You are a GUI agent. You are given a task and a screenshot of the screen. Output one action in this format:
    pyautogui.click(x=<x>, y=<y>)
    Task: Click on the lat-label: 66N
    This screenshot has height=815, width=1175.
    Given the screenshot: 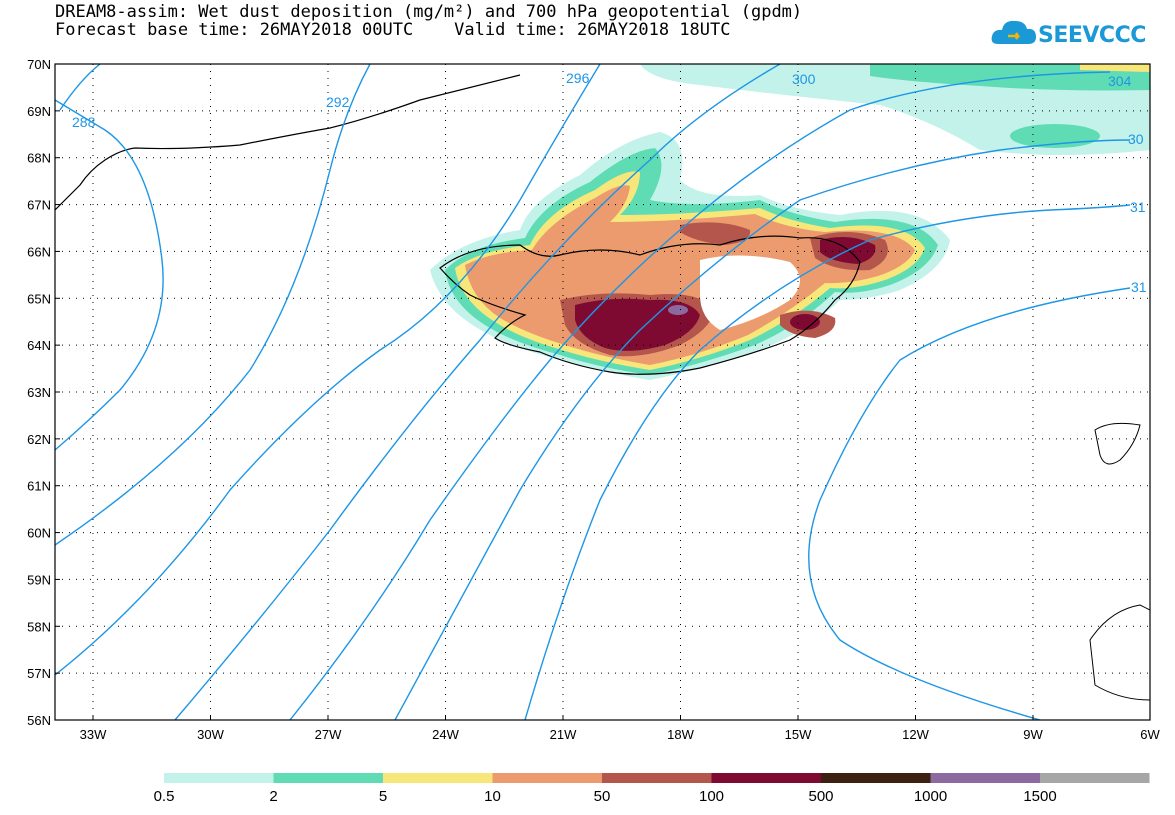 What is the action you would take?
    pyautogui.click(x=39, y=251)
    